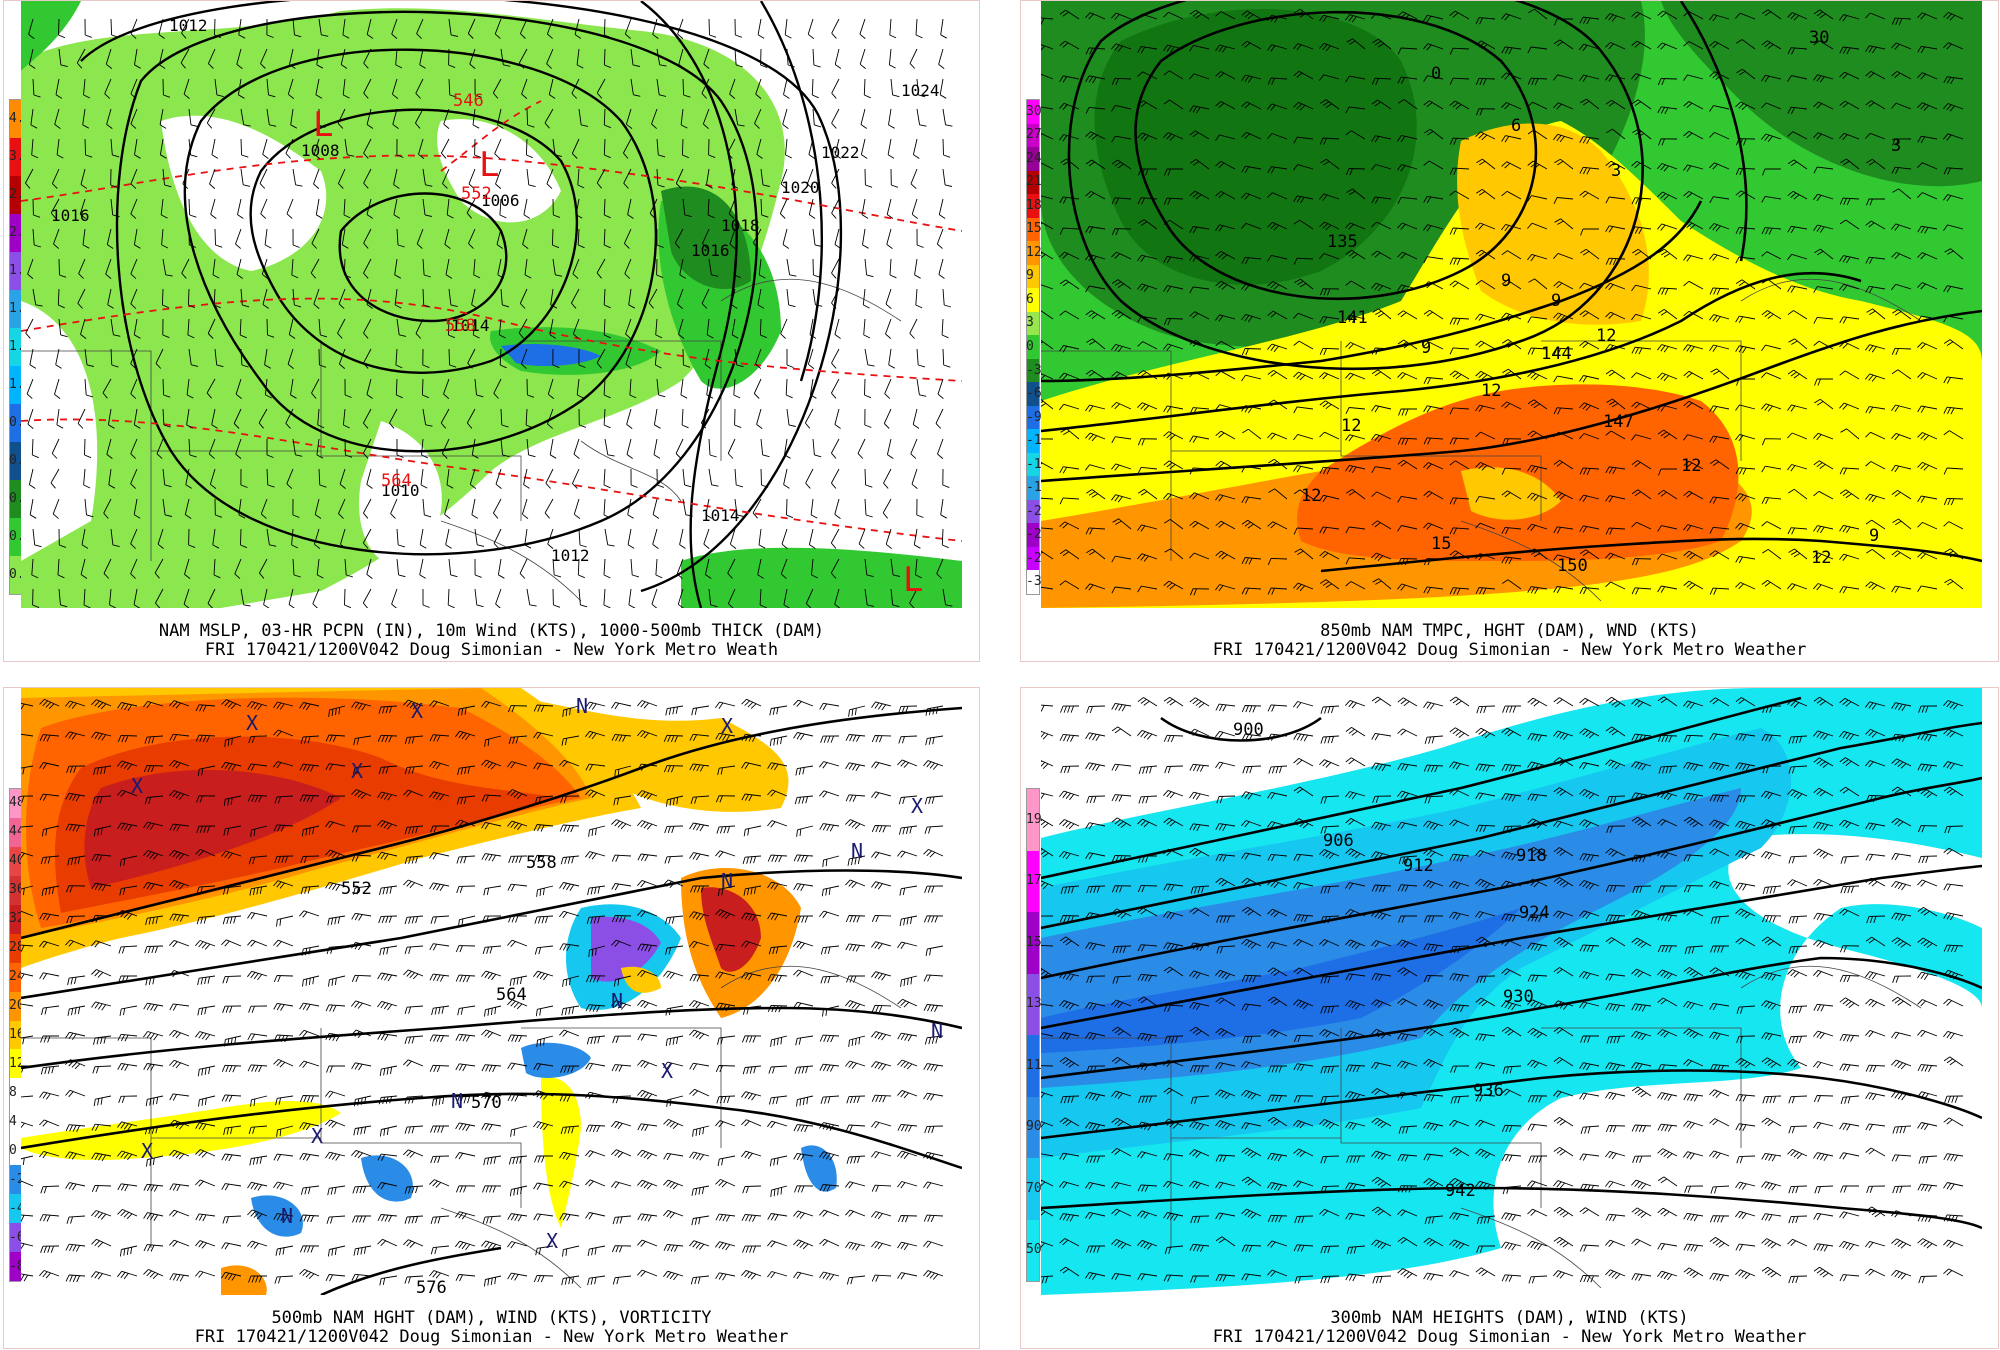 This screenshot has width=2000, height=1350. Describe the element at coordinates (13, 1092) in the screenshot. I see `colorbar-label: 8` at that location.